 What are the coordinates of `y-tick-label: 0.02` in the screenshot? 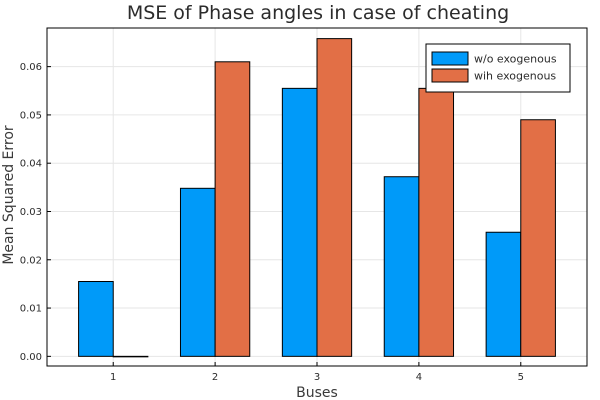 It's located at (31, 260).